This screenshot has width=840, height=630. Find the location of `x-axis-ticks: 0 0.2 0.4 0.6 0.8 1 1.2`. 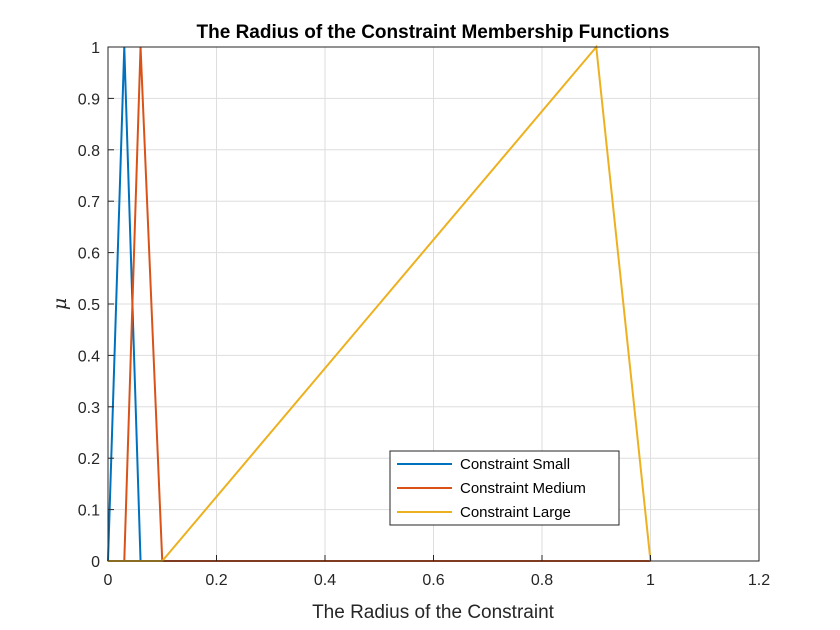

x-axis-ticks: 0 0.2 0.4 0.6 0.8 1 1.2 is located at coordinates (437, 572).